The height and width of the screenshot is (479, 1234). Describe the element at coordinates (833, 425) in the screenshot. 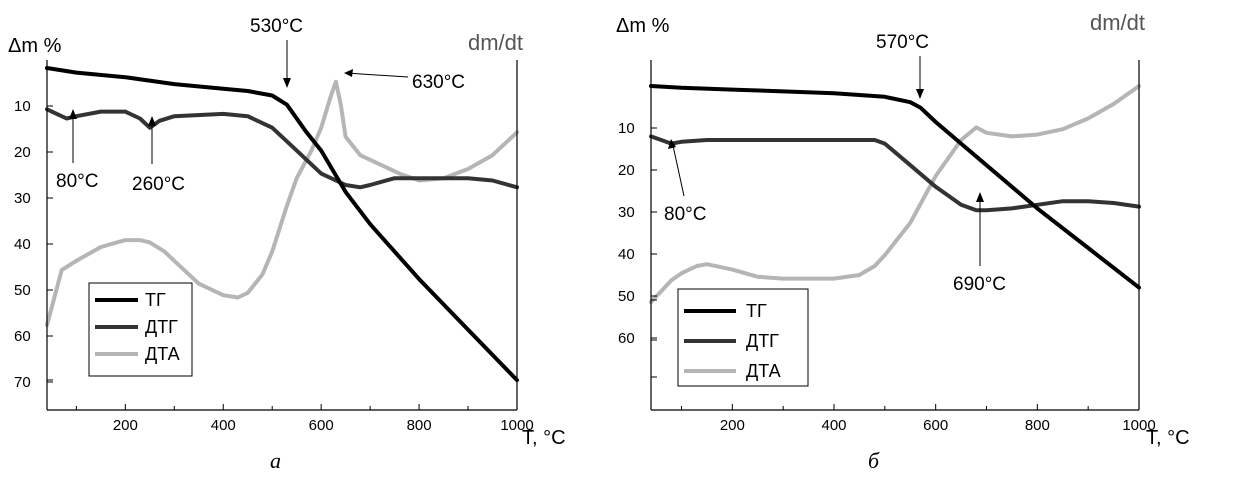

I see `panel-b-x-tick-label-400: 400` at that location.